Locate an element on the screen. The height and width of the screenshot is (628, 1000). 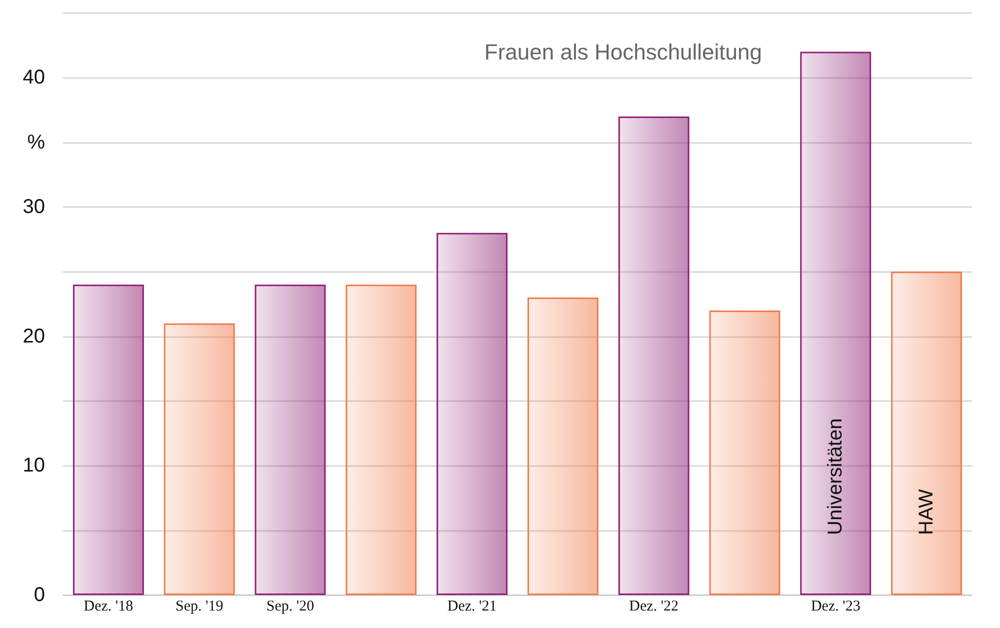
x-tick-label: Dez. '18 is located at coordinates (109, 606).